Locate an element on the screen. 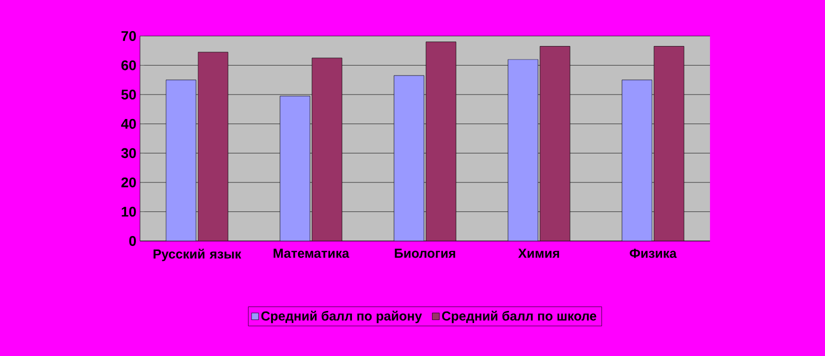 The height and width of the screenshot is (356, 825). legend-label: Средний балл по району is located at coordinates (341, 317).